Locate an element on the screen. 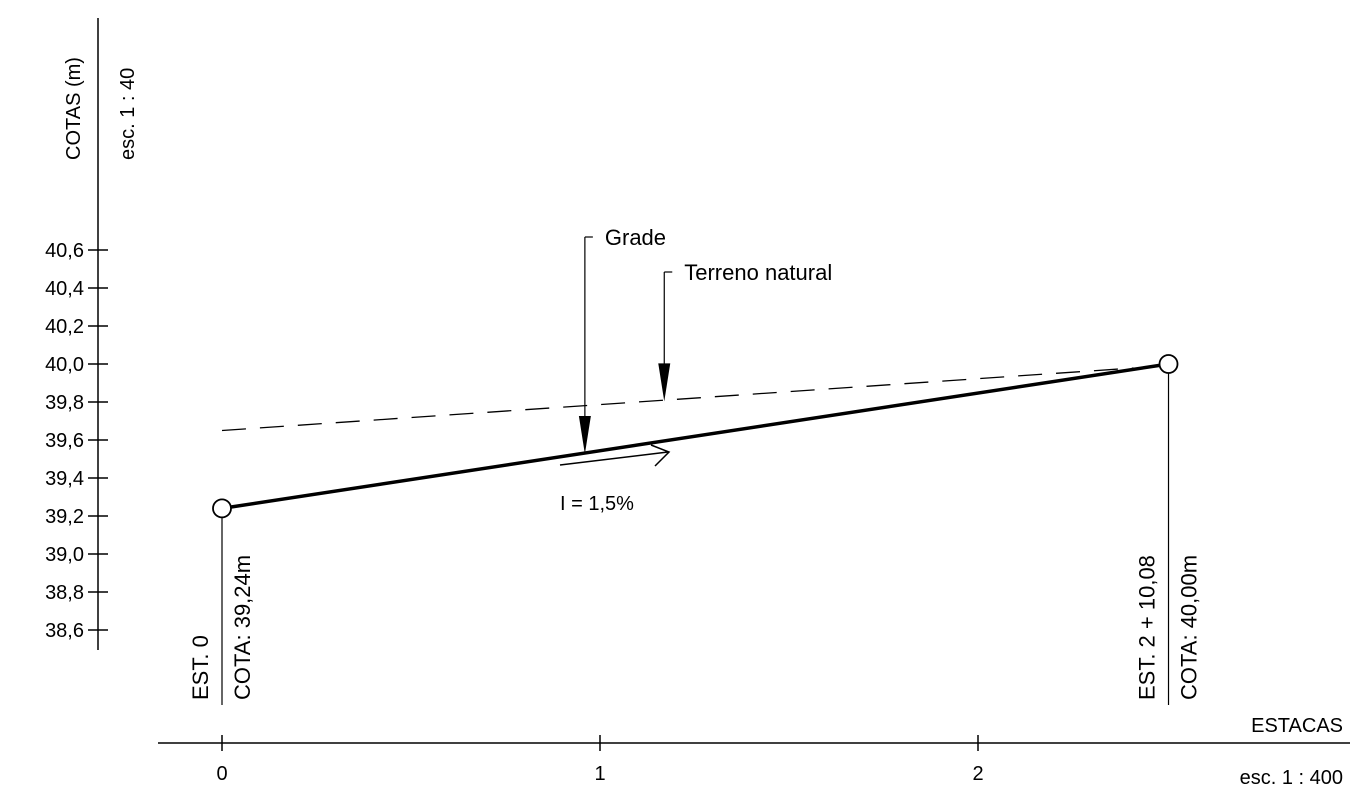  y-tick-label: 38,8 is located at coordinates (64, 593).